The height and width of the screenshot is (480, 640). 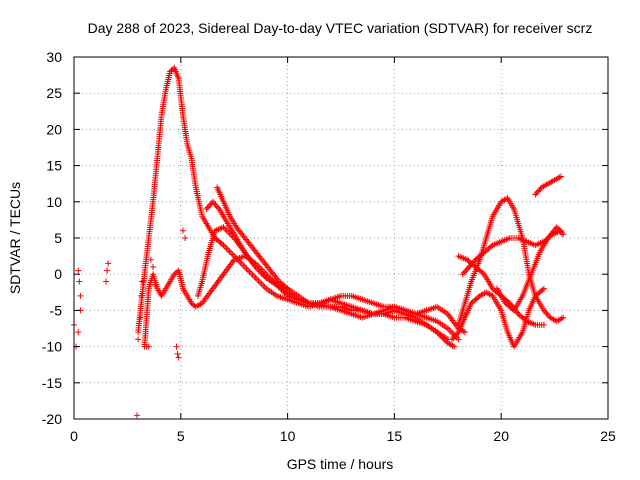 I want to click on y-tick-label: -5, so click(x=56, y=310).